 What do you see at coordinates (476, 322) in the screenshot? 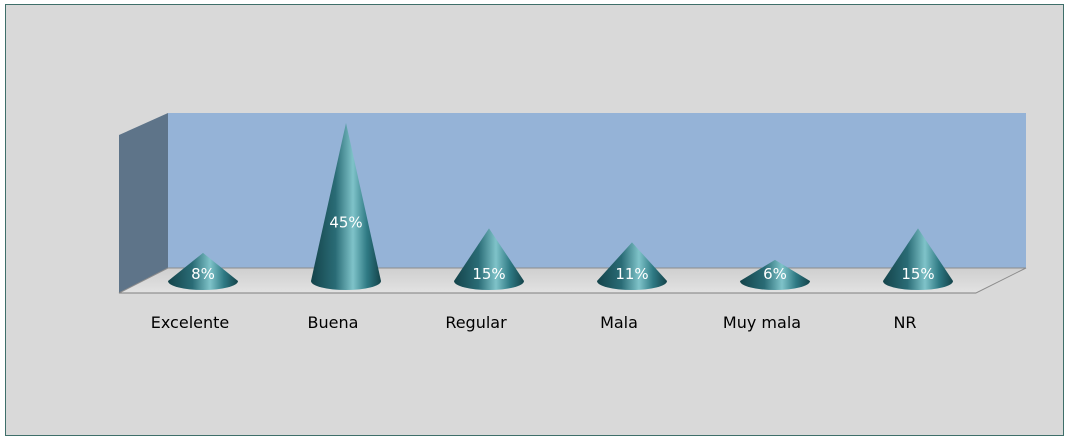
I see `category-label: Regular` at bounding box center [476, 322].